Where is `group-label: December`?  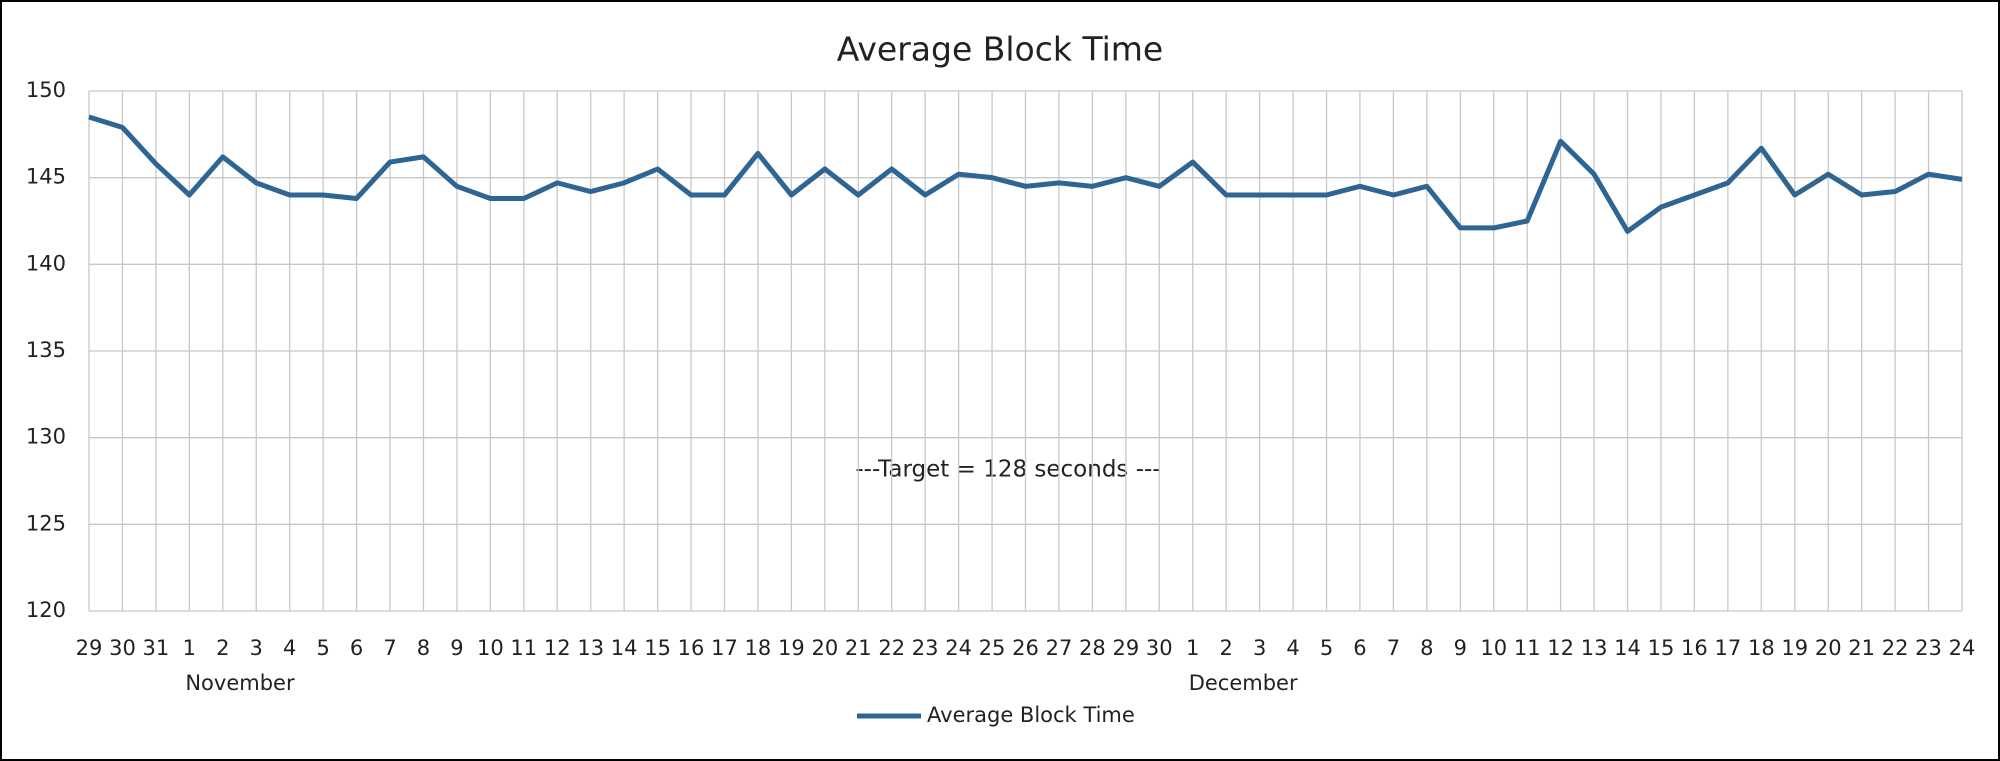 group-label: December is located at coordinates (1243, 683).